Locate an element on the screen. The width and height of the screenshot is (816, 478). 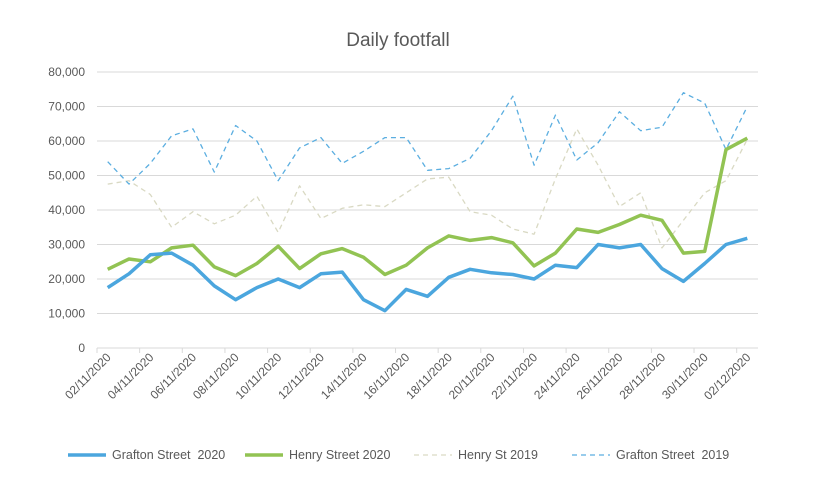
chart-title: Daily footfall is located at coordinates (398, 40).